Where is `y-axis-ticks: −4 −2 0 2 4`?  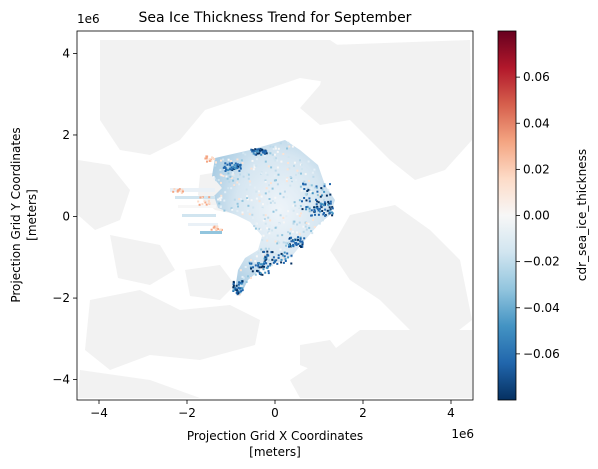 y-axis-ticks: −4 −2 0 2 4 is located at coordinates (64, 216).